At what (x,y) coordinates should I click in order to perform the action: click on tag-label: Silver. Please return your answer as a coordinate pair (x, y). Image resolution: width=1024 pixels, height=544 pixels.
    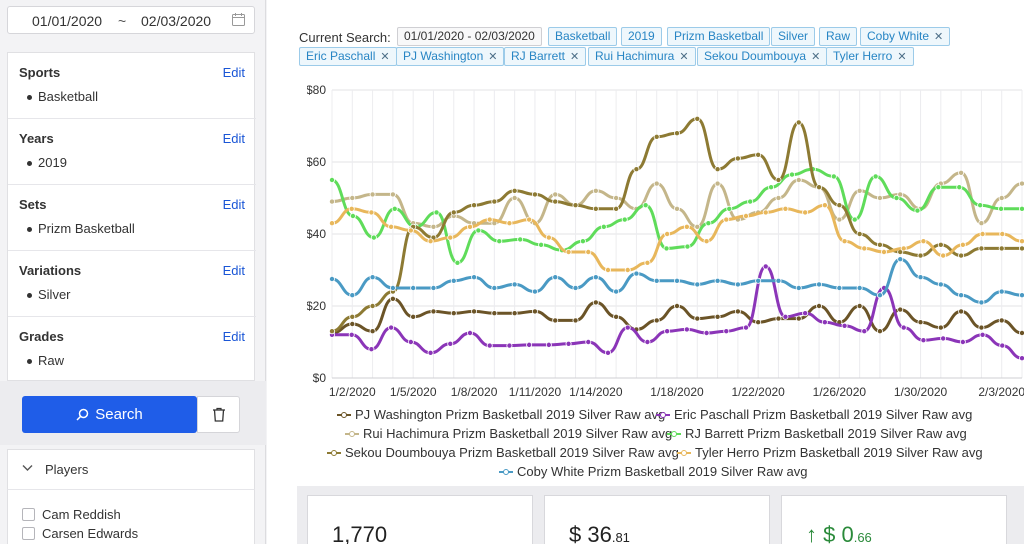
    Looking at the image, I should click on (793, 36).